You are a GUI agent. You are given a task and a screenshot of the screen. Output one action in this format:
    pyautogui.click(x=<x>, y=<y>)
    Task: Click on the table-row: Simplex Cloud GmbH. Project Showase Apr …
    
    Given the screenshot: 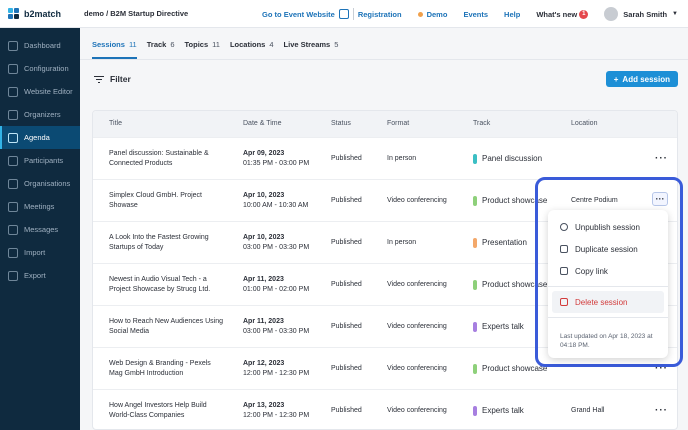 What is the action you would take?
    pyautogui.click(x=385, y=200)
    